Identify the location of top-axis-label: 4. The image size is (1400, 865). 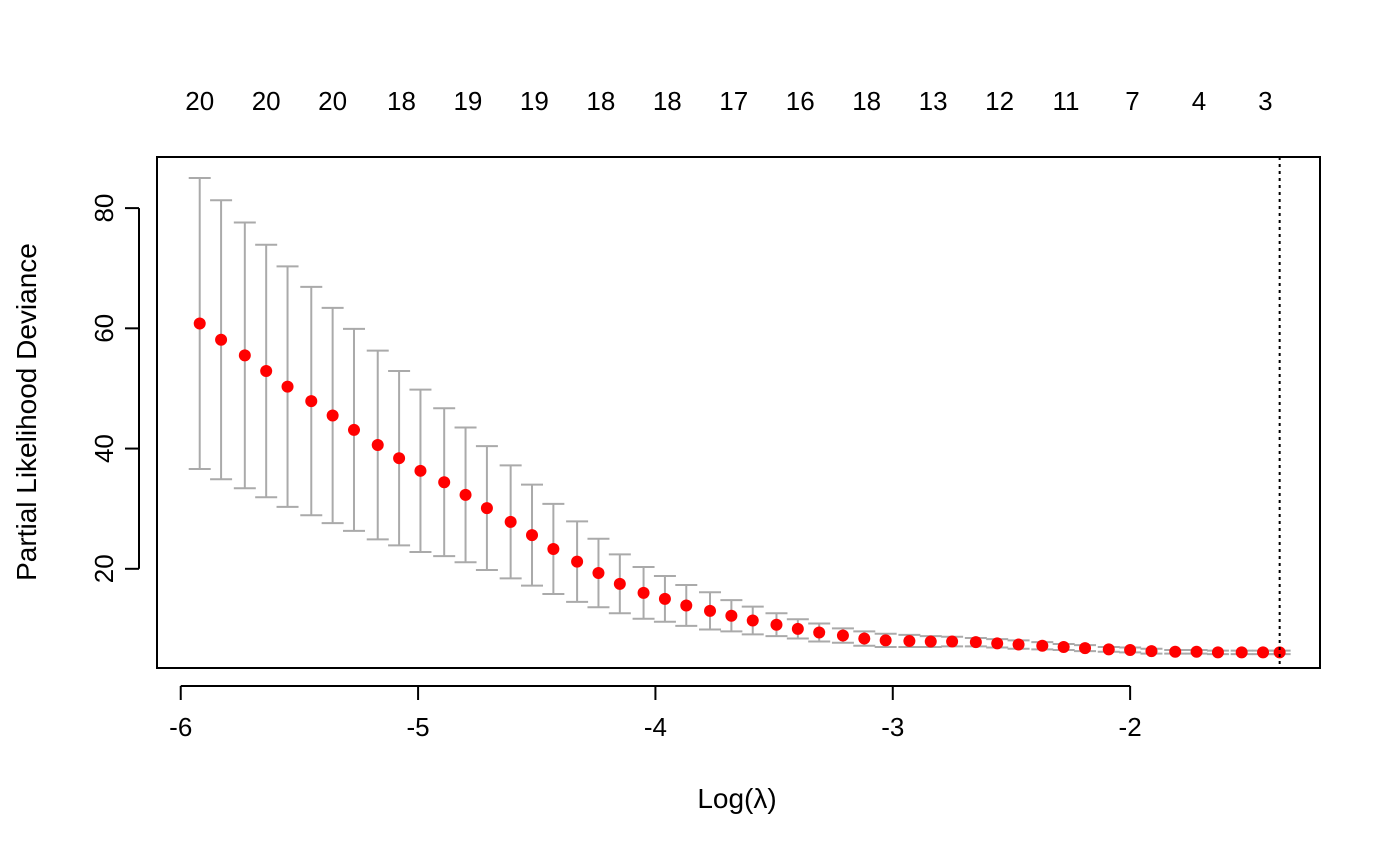
(1199, 101).